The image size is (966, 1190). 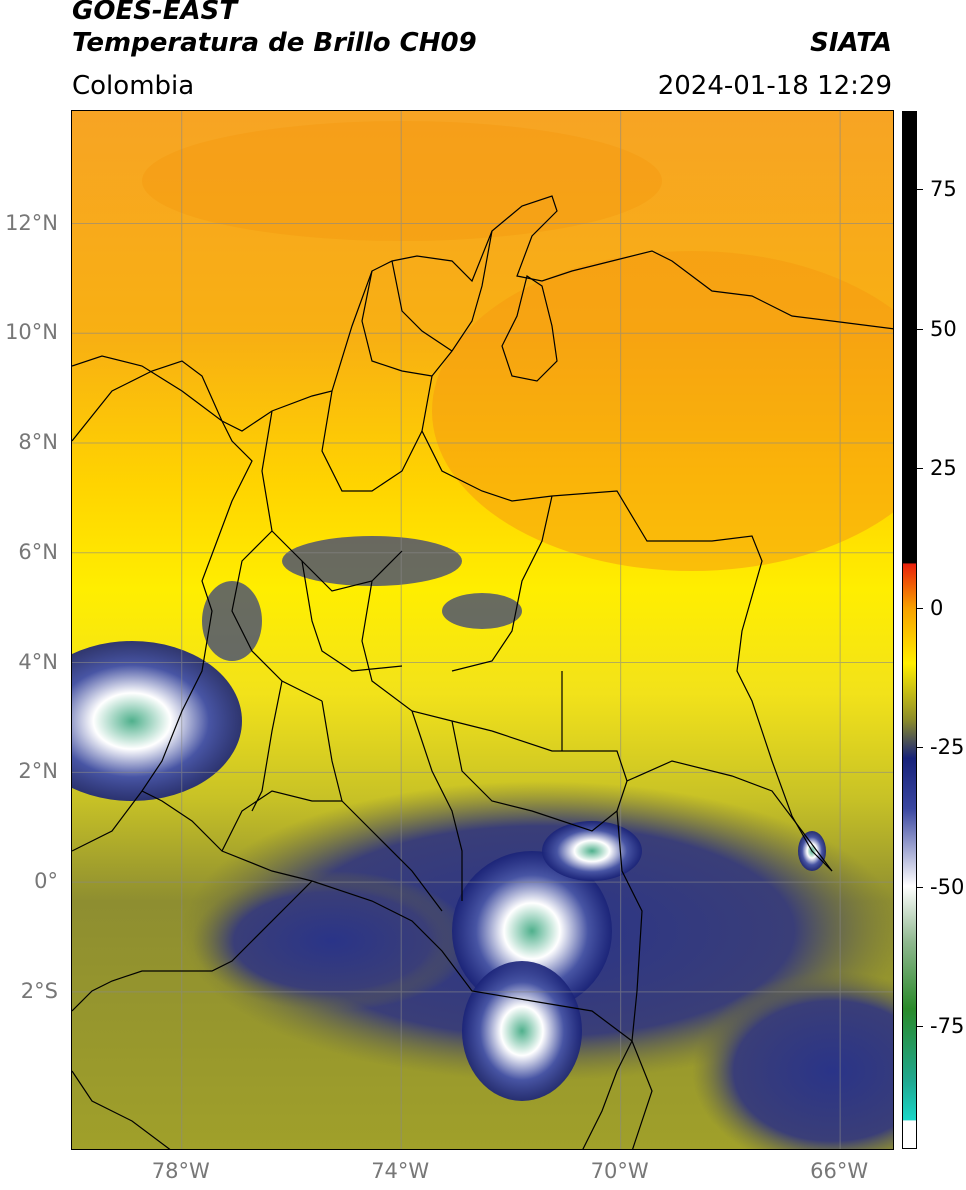 What do you see at coordinates (947, 747) in the screenshot?
I see `colorbar-label: -25` at bounding box center [947, 747].